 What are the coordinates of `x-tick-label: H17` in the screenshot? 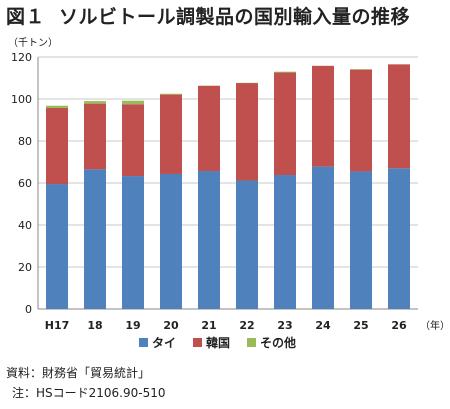 It's located at (57, 325).